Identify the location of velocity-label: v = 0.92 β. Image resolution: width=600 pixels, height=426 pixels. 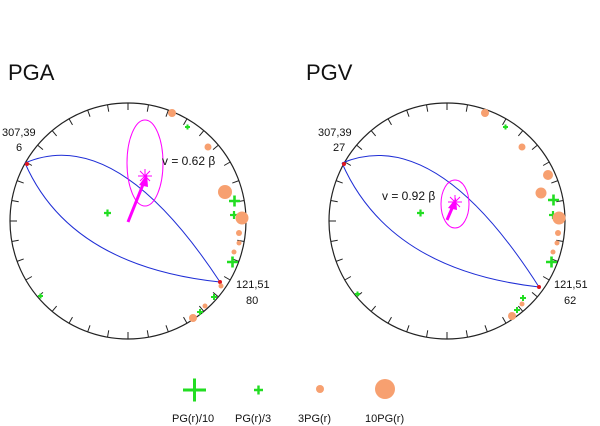
(408, 196).